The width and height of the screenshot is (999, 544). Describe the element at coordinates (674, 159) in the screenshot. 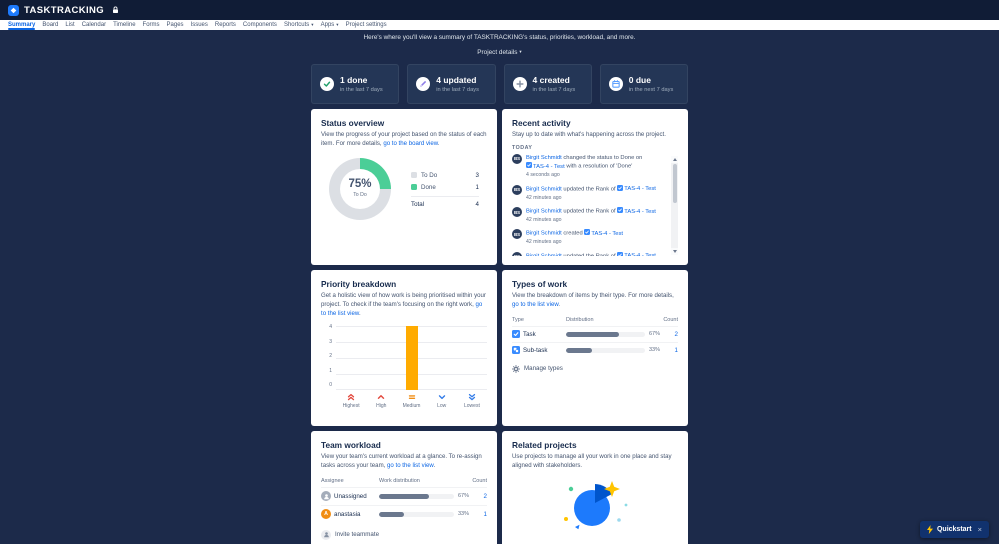

I see `scroll-up-arrow-icon` at that location.